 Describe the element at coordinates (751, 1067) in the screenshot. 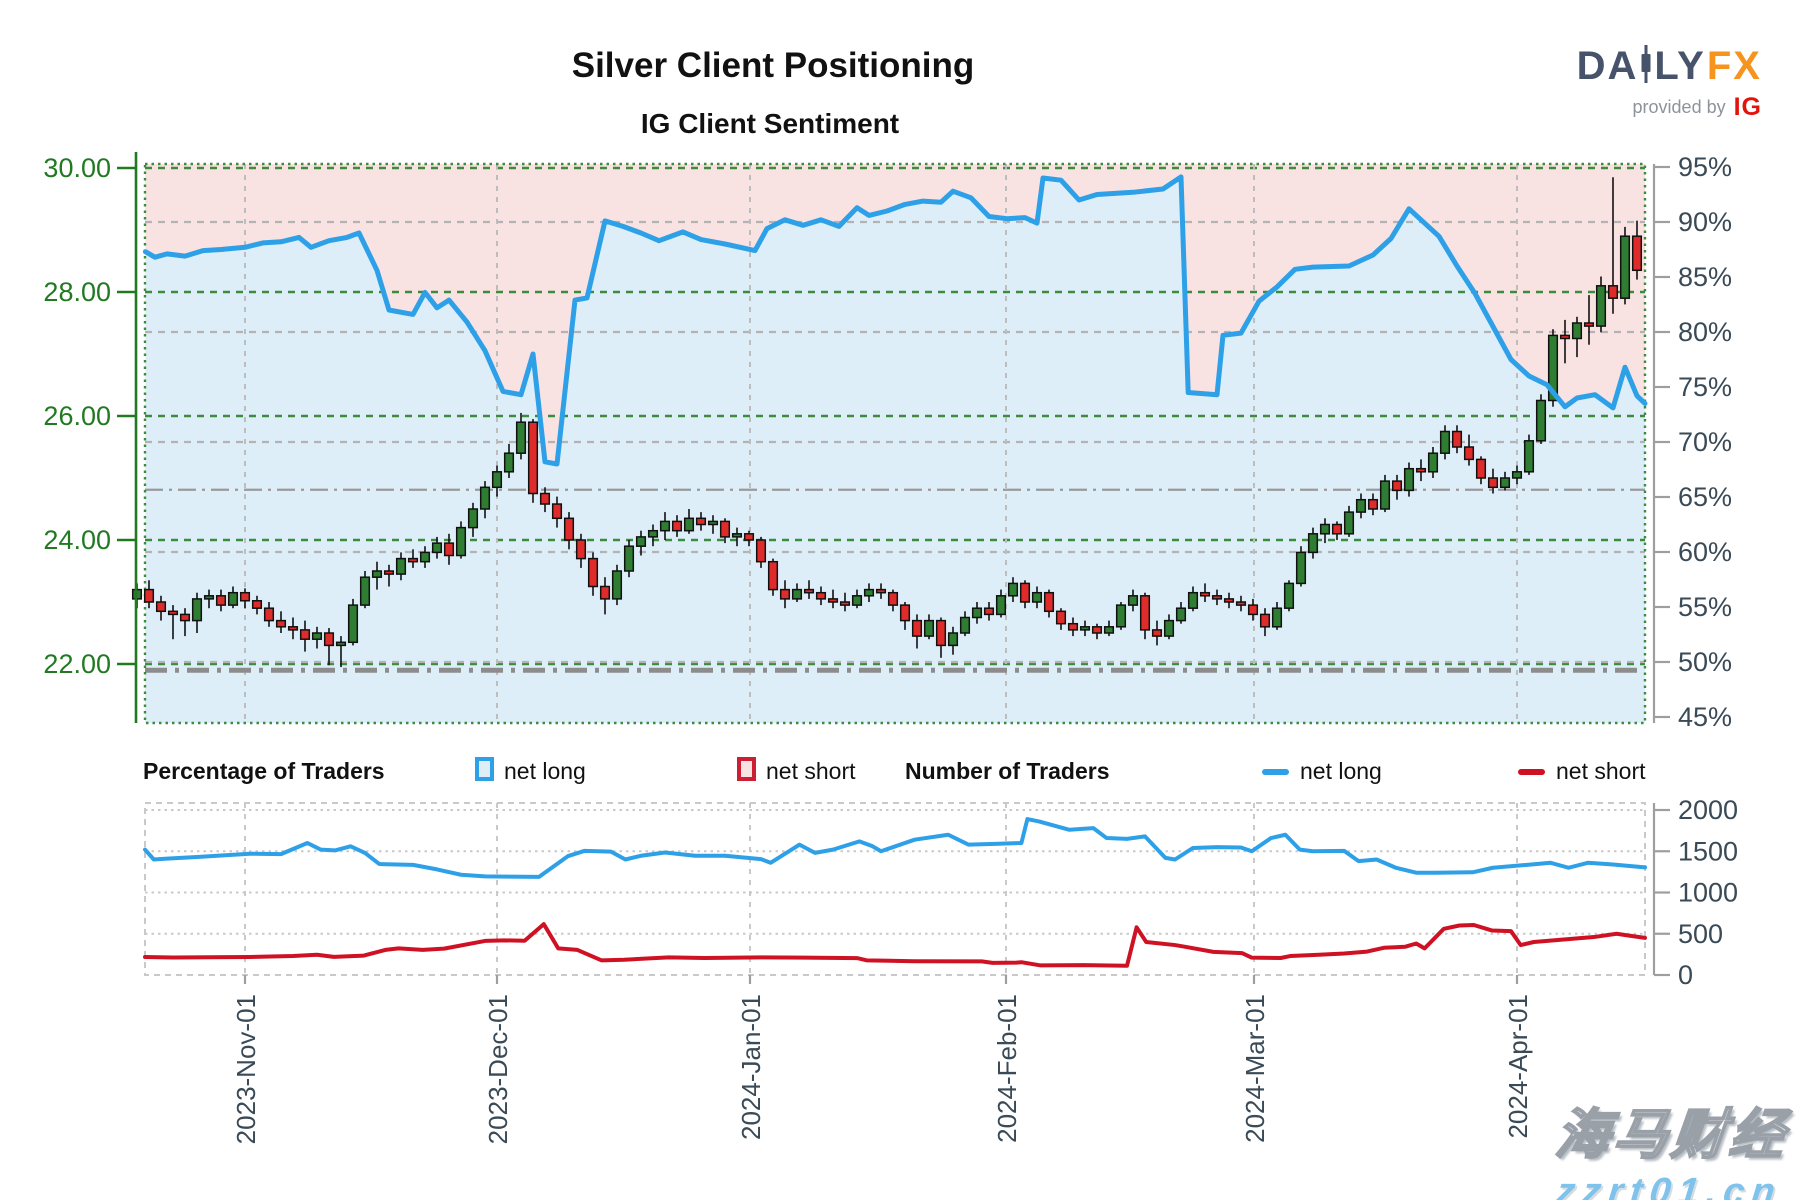

I see `date-axis-label: 2024-Jan-01` at that location.